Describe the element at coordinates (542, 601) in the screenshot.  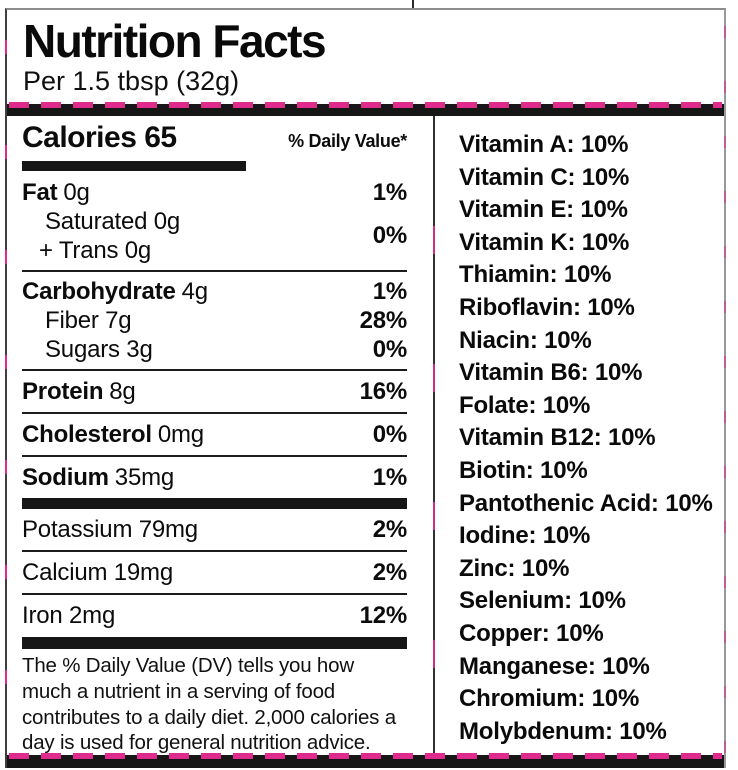
I see `micronutrient-item: Selenium: 10%` at that location.